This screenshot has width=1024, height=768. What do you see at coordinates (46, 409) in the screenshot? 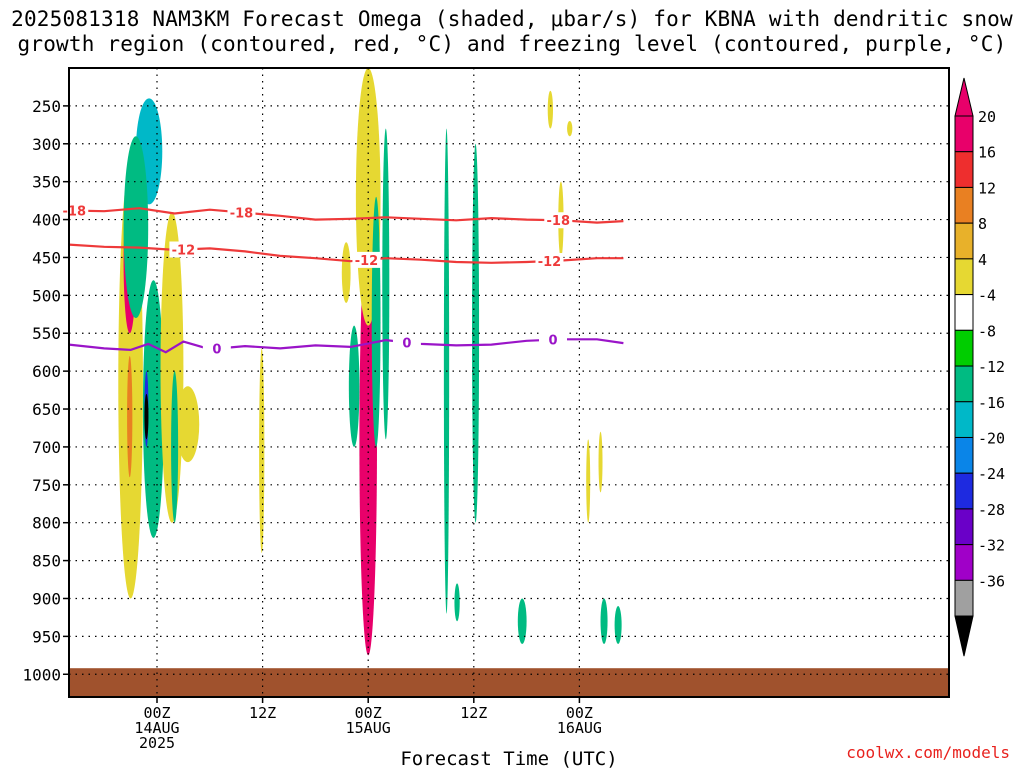
I see `y-tick-label: 650` at bounding box center [46, 409].